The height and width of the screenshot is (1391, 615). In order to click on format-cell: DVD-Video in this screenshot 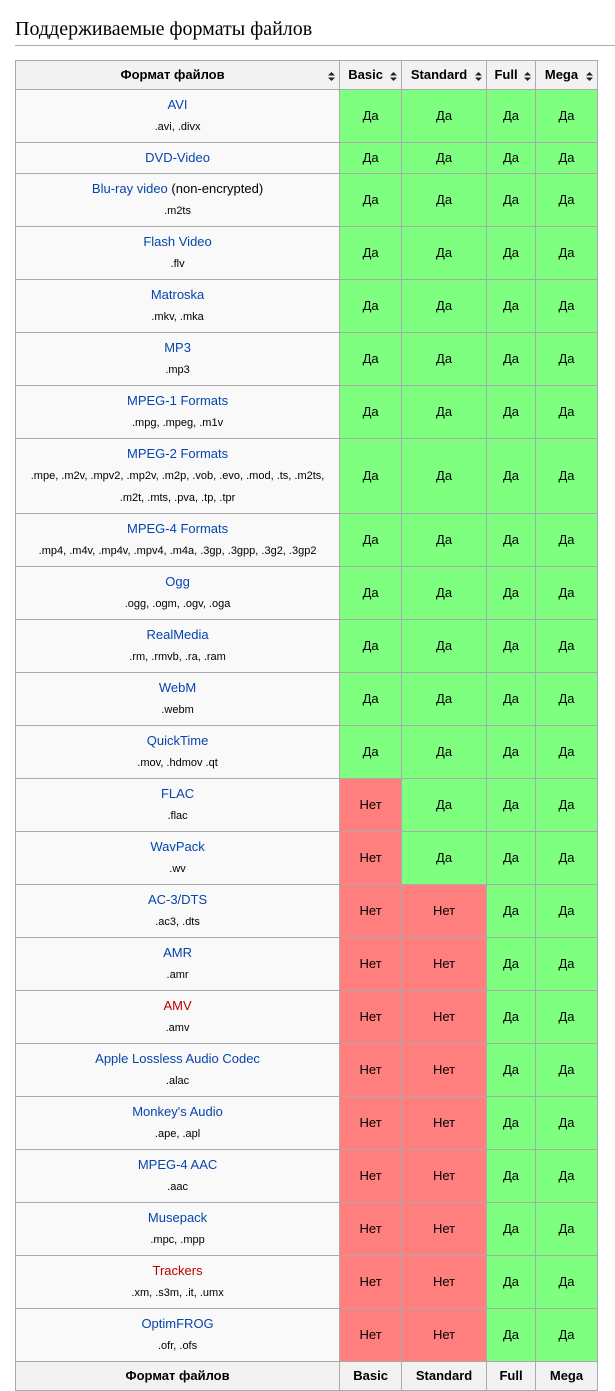, I will do `click(177, 158)`.